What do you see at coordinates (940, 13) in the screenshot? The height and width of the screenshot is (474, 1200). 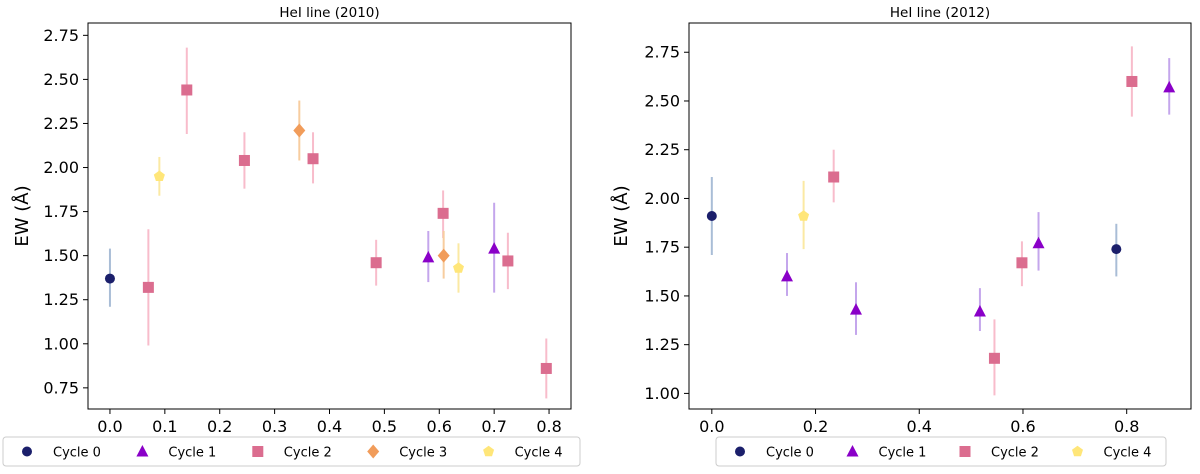 I see `chart-title: HeI line (2012)` at bounding box center [940, 13].